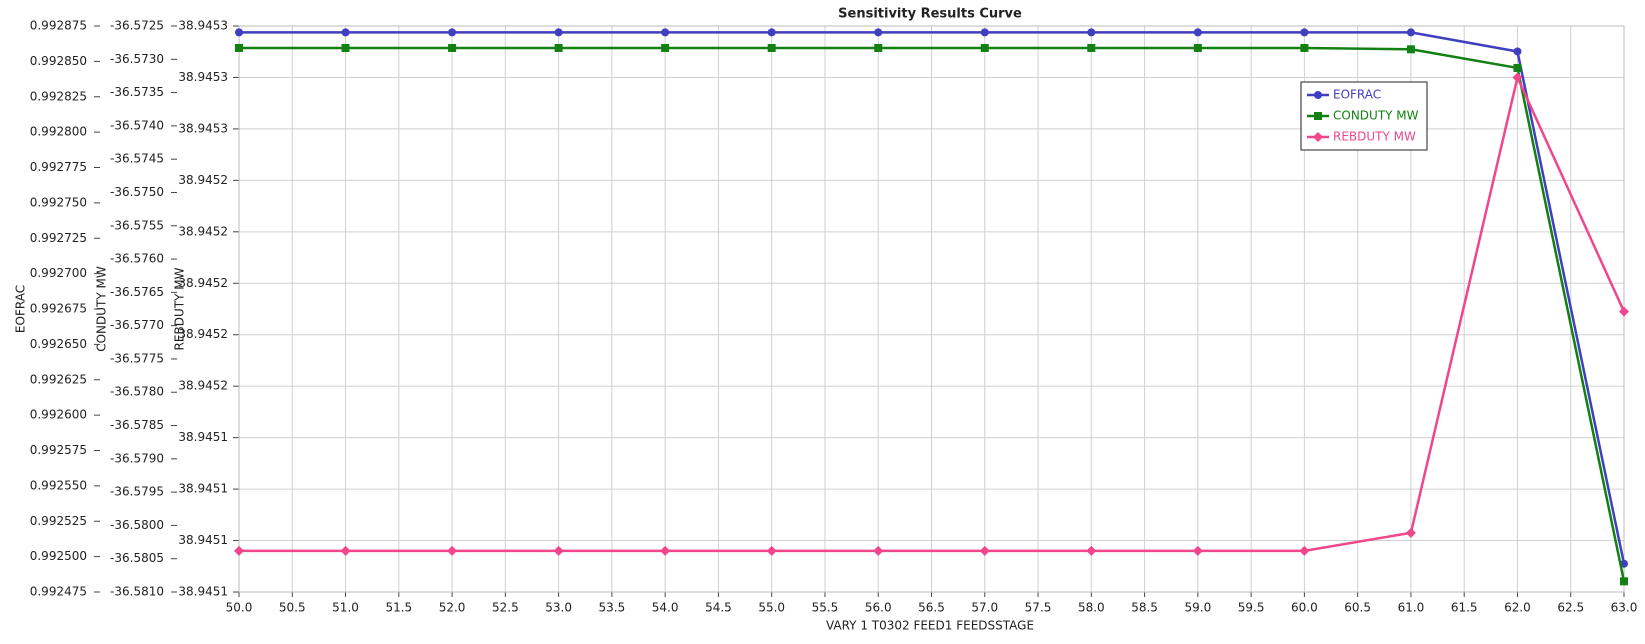 The image size is (1645, 644). Describe the element at coordinates (180, 308) in the screenshot. I see `y3-axis-label: REBDUTY MW` at that location.